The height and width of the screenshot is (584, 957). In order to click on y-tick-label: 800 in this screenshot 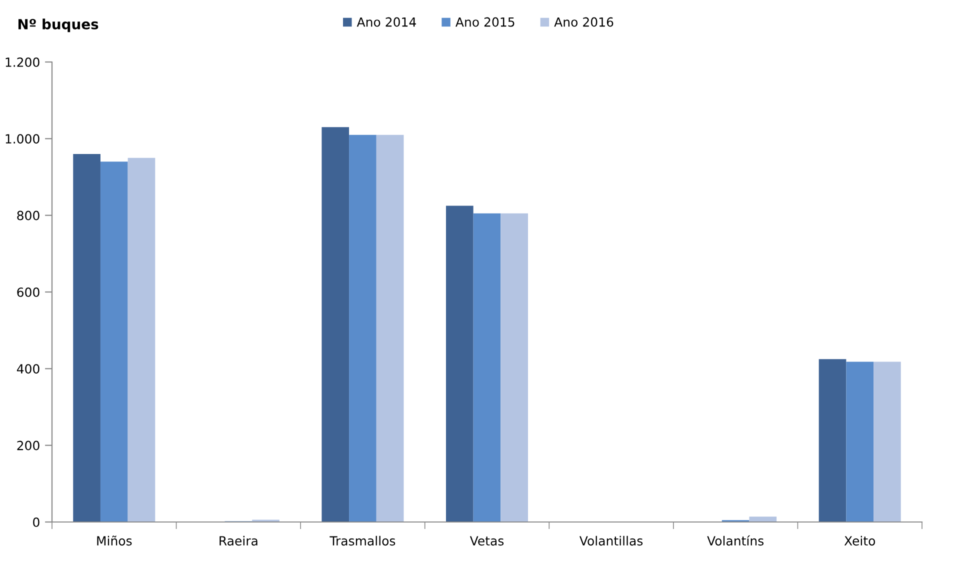, I will do `click(28, 215)`.